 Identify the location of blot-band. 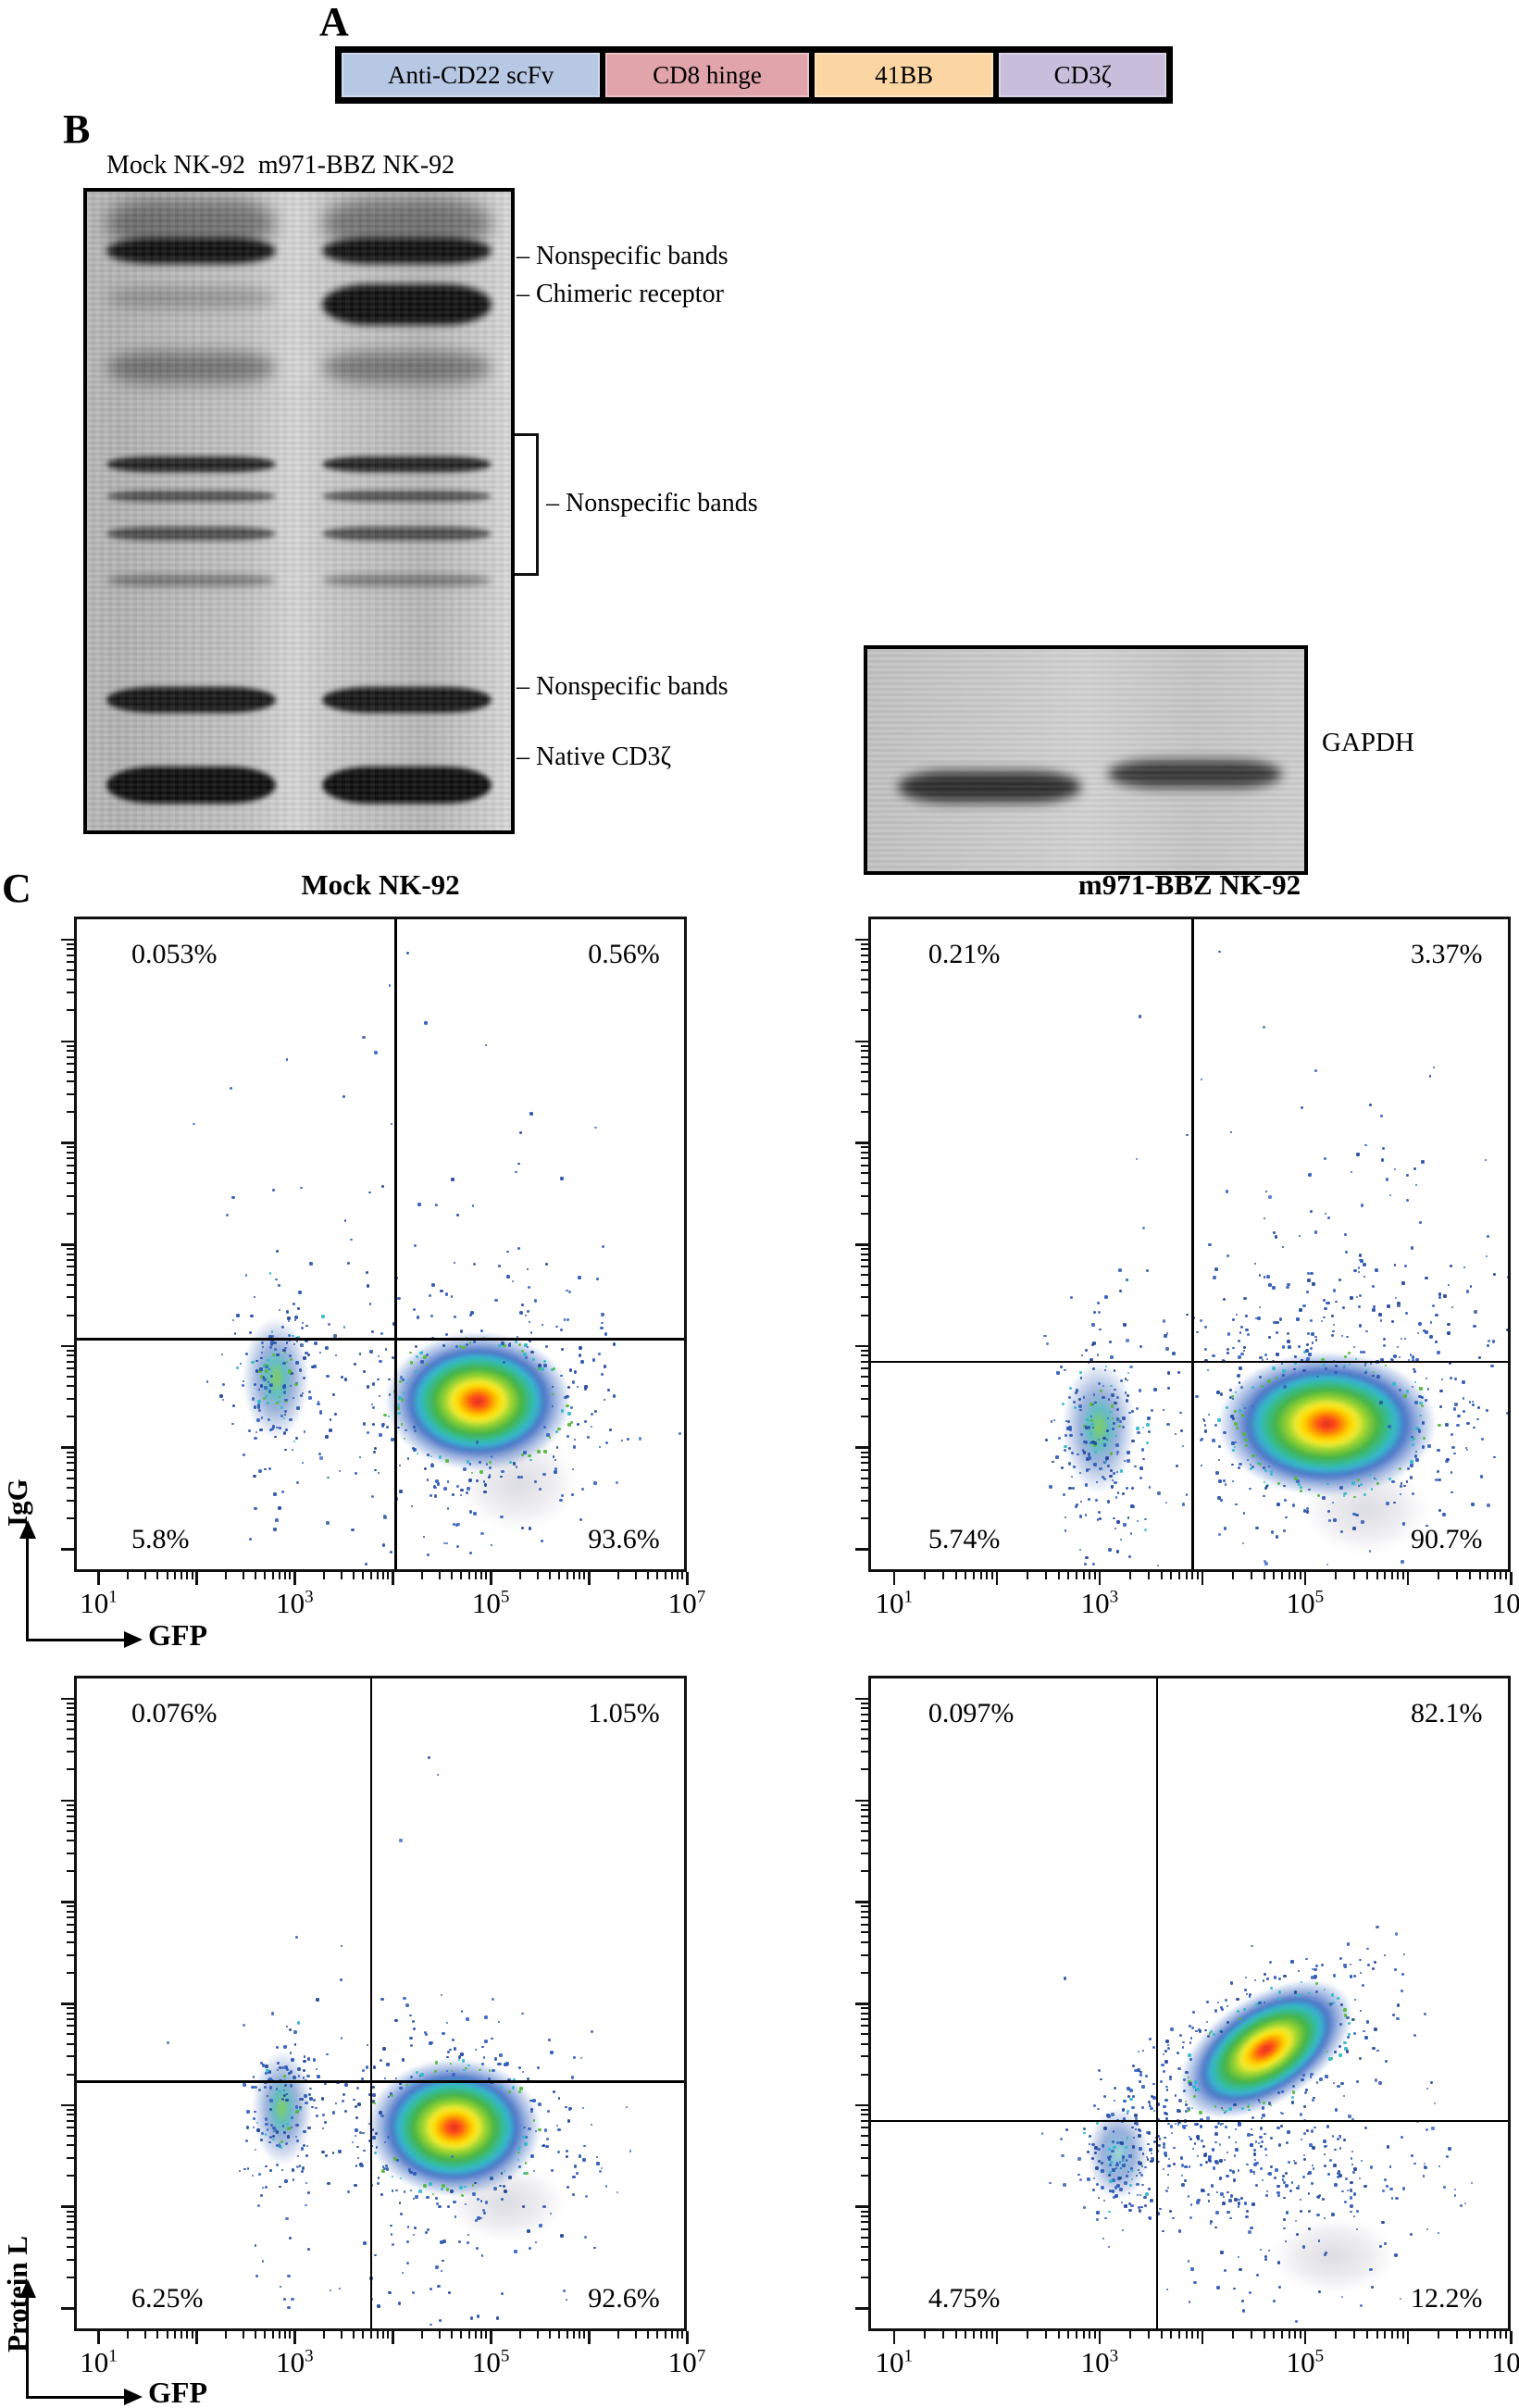
(191, 785).